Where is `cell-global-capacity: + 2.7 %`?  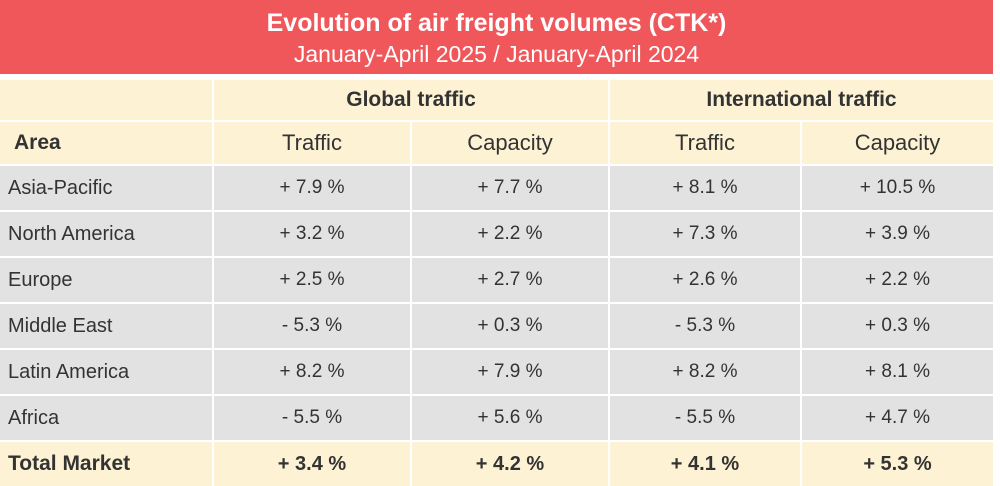 cell-global-capacity: + 2.7 % is located at coordinates (509, 279).